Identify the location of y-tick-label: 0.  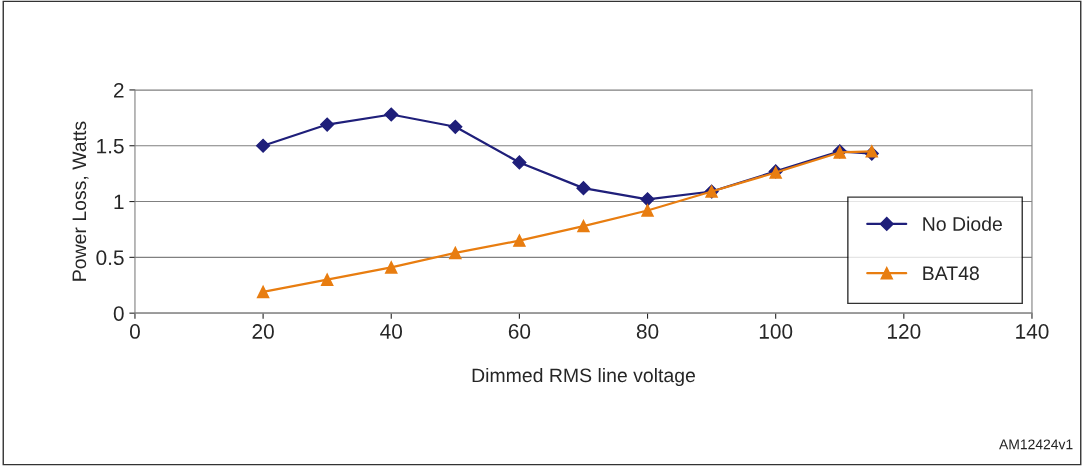
(118, 313).